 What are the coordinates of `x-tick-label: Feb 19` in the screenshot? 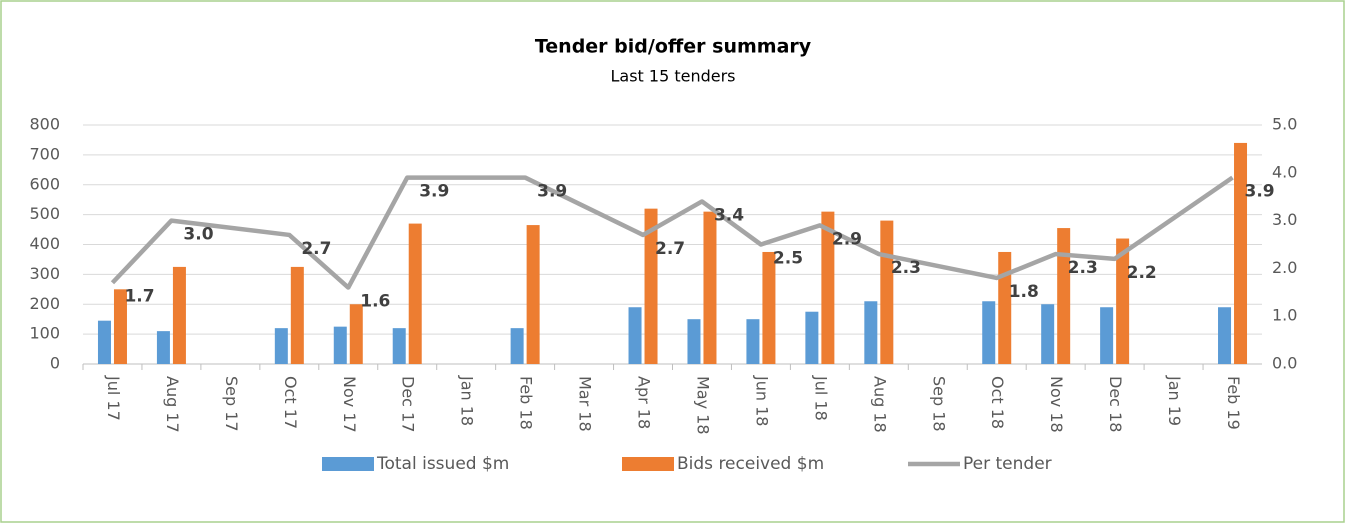 It's located at (1233, 403).